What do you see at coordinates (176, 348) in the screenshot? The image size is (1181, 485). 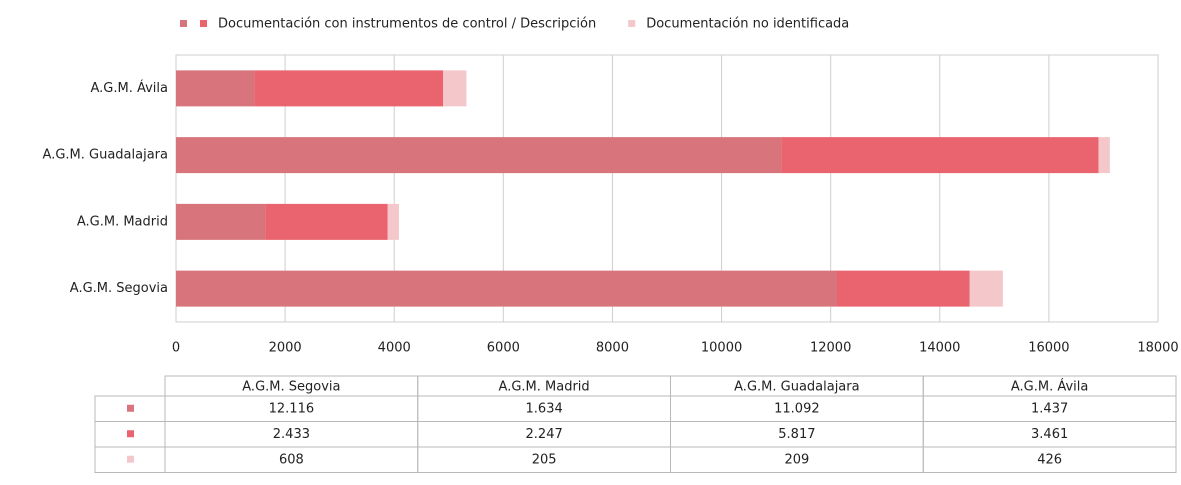 I see `x-tick-label: 0` at bounding box center [176, 348].